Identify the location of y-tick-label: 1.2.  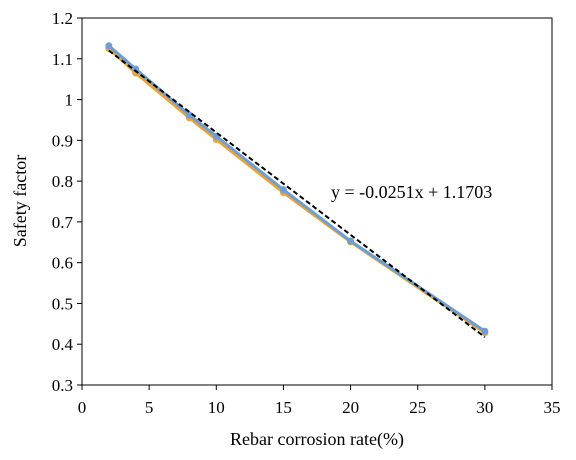
(62, 18).